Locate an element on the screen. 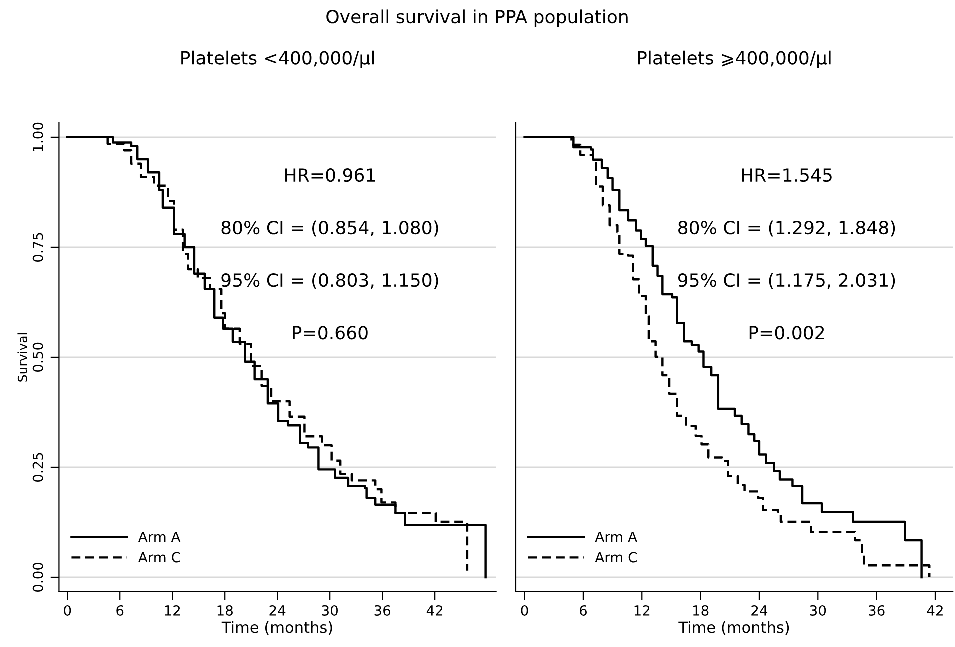  y-tick-label: 0.25 is located at coordinates (38, 467).